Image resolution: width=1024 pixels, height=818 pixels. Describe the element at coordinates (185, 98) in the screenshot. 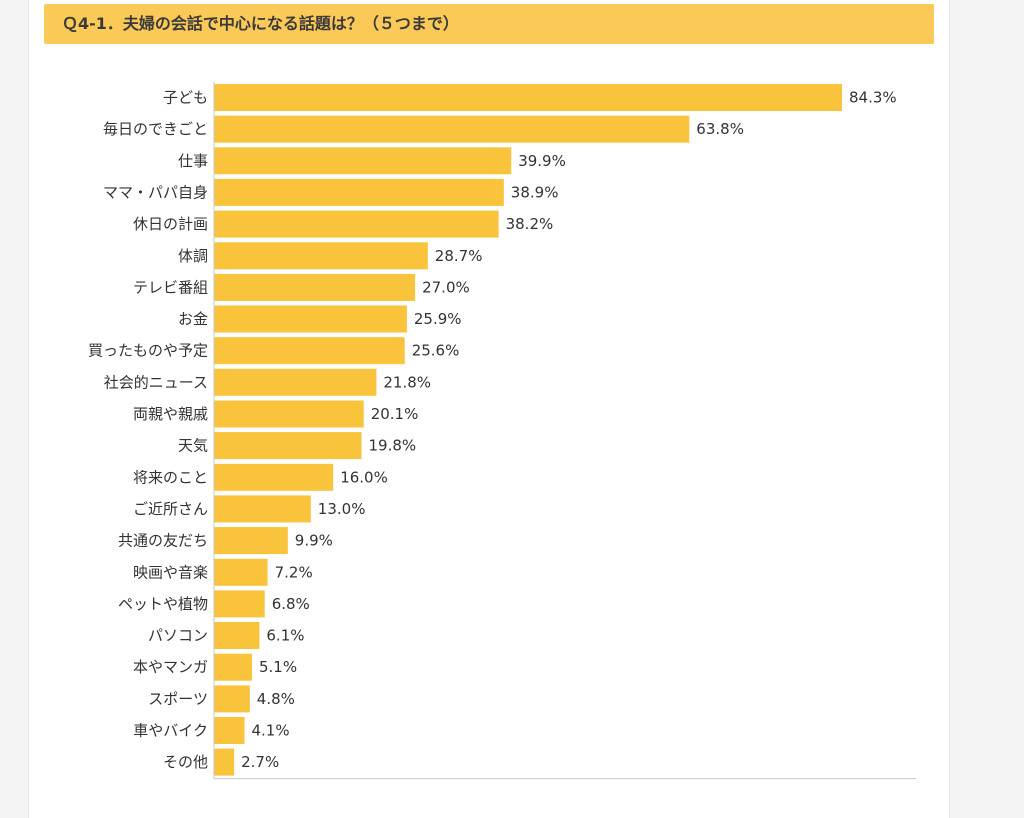

I see `category-label: 子ども` at that location.